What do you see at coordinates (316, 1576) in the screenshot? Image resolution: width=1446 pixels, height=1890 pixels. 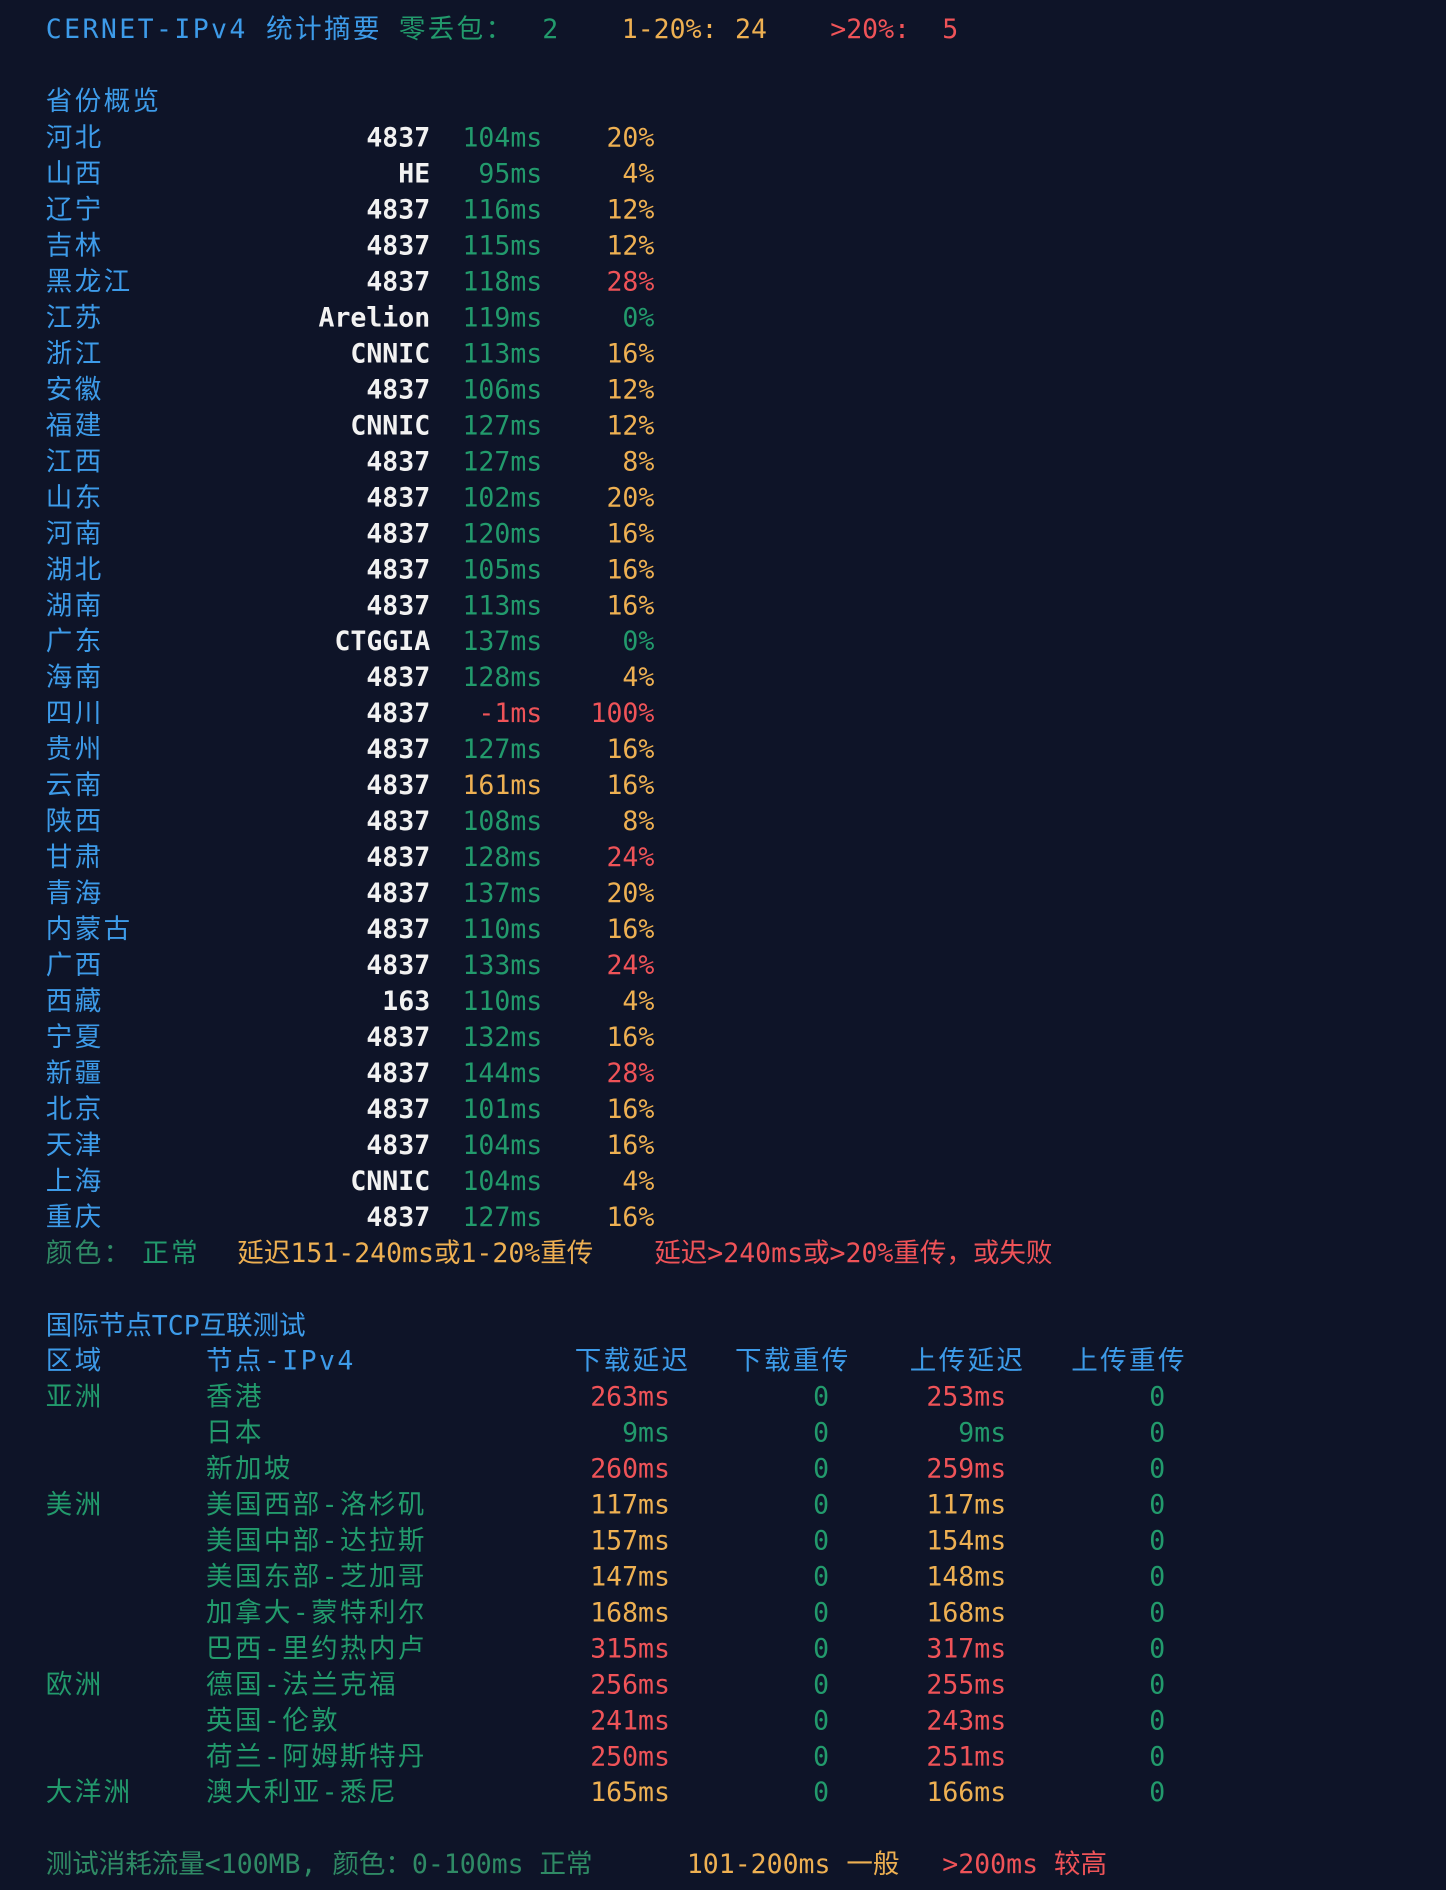 I see `node: 美国东部-芝加哥` at bounding box center [316, 1576].